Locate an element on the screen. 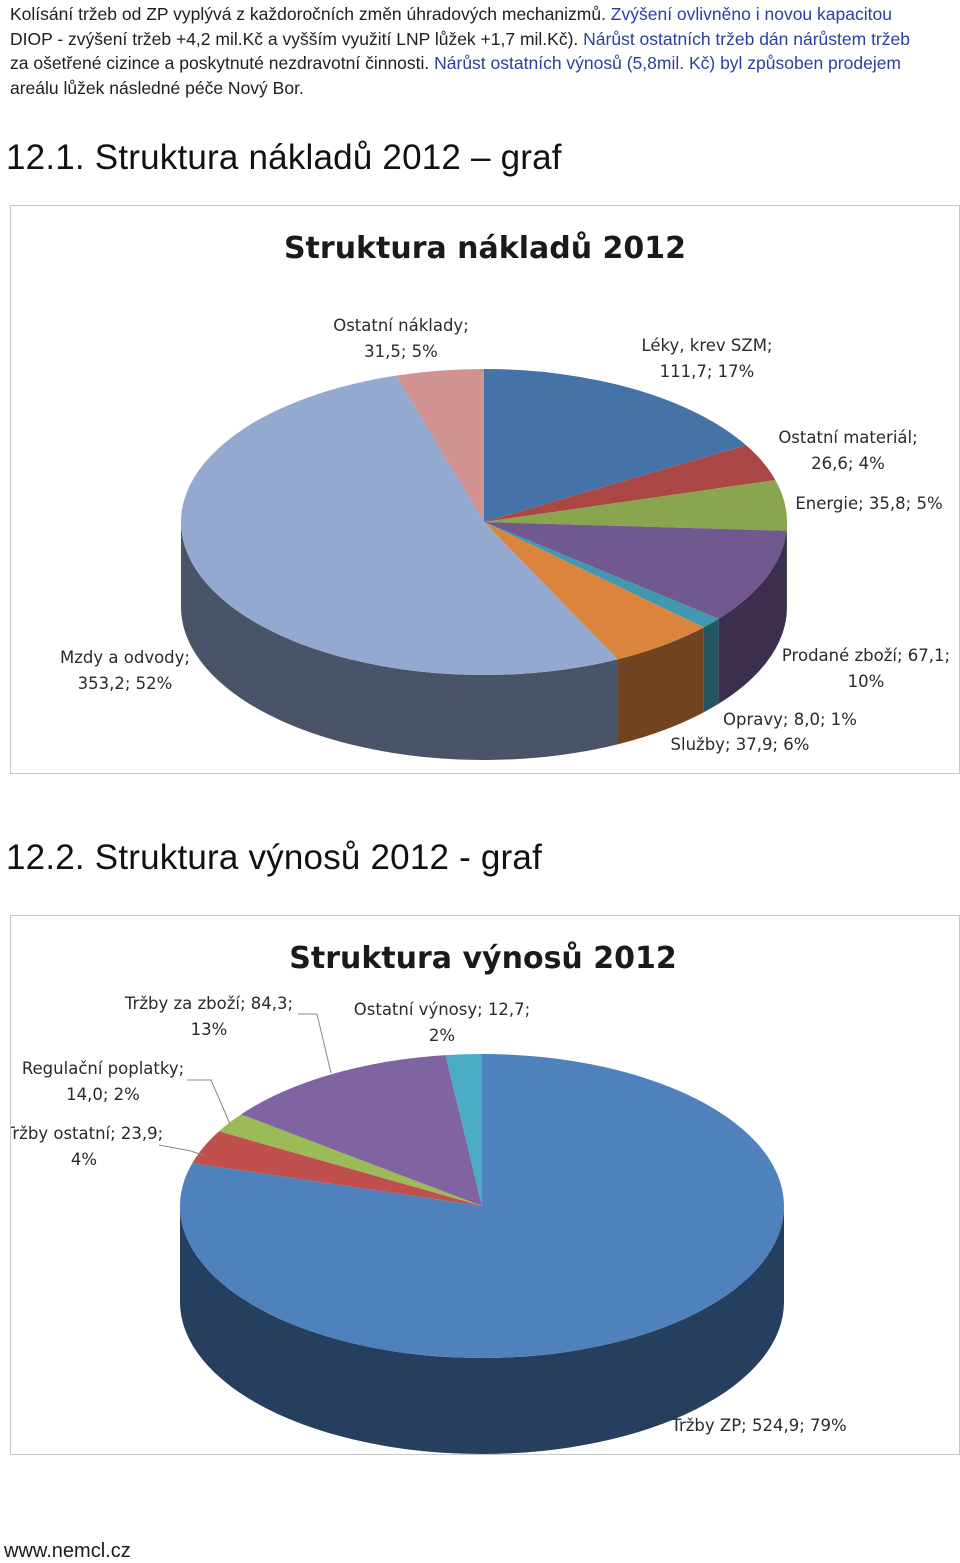 Image resolution: width=960 pixels, height=1563 pixels. costs-label-ostatni-naklady: Ostatní náklady; 31,5; 5% is located at coordinates (401, 338).